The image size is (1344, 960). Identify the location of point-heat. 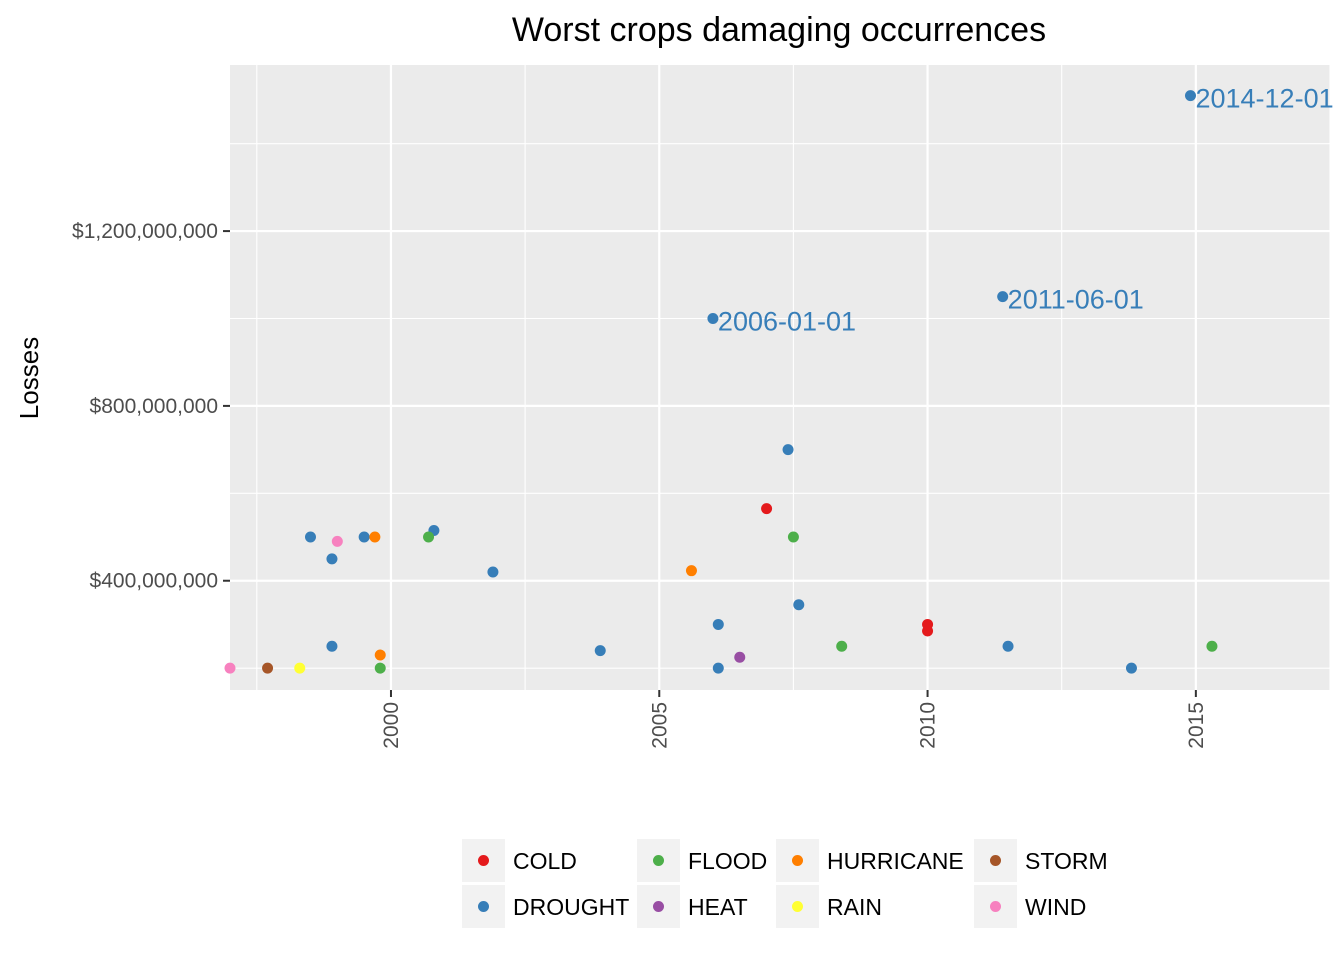
(740, 657).